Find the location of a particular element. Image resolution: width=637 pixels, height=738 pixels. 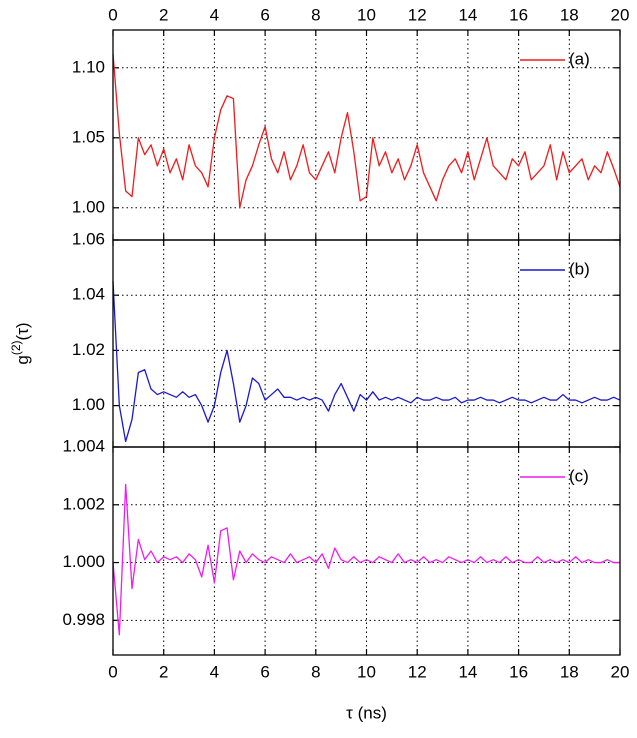

legend-label: (b) is located at coordinates (579, 268).